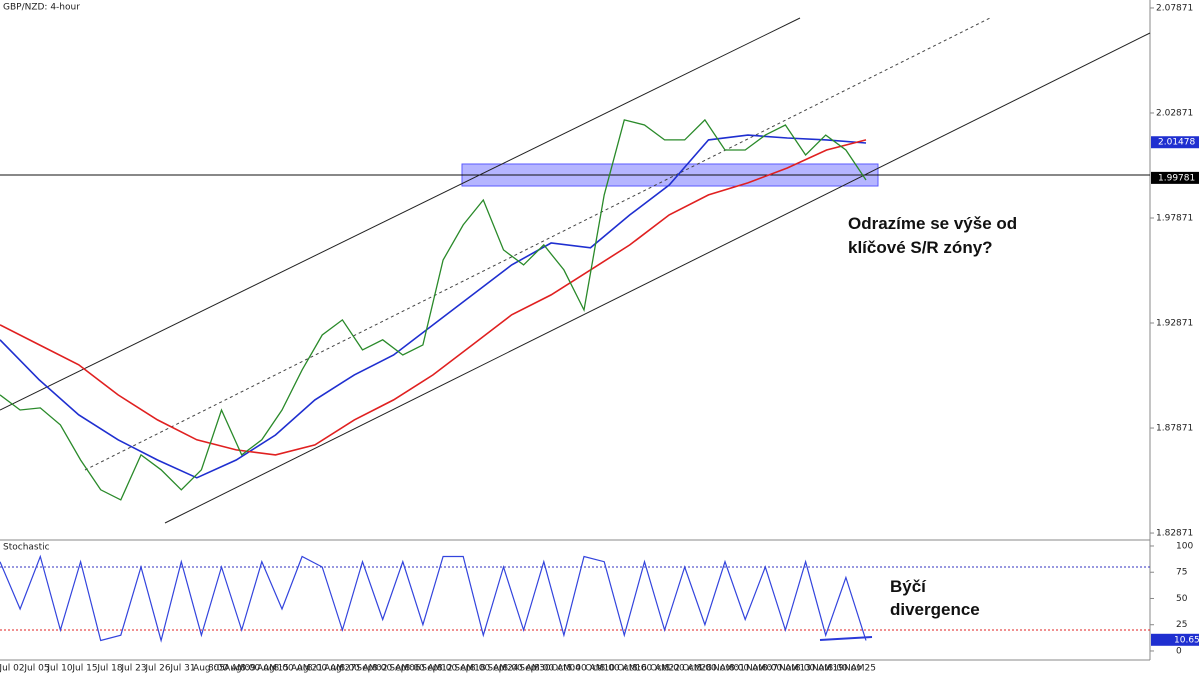  I want to click on x-tick-label: Aug 27, so click(340, 669).